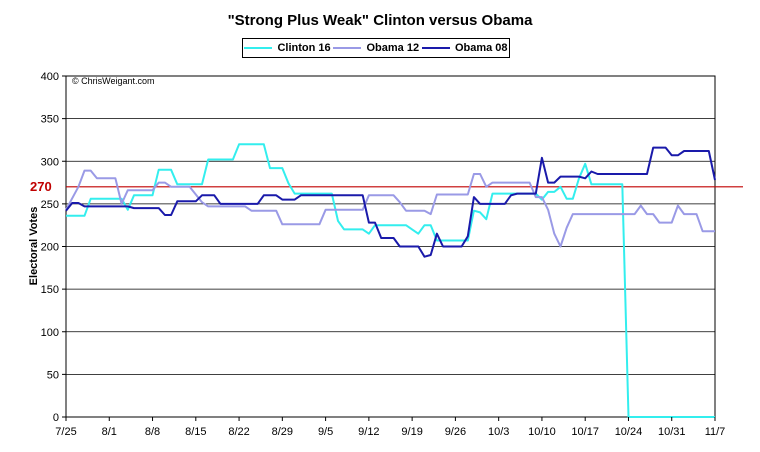 The width and height of the screenshot is (760, 452). Describe the element at coordinates (304, 48) in the screenshot. I see `legend-label-clinton-16: Clinton 16` at that location.